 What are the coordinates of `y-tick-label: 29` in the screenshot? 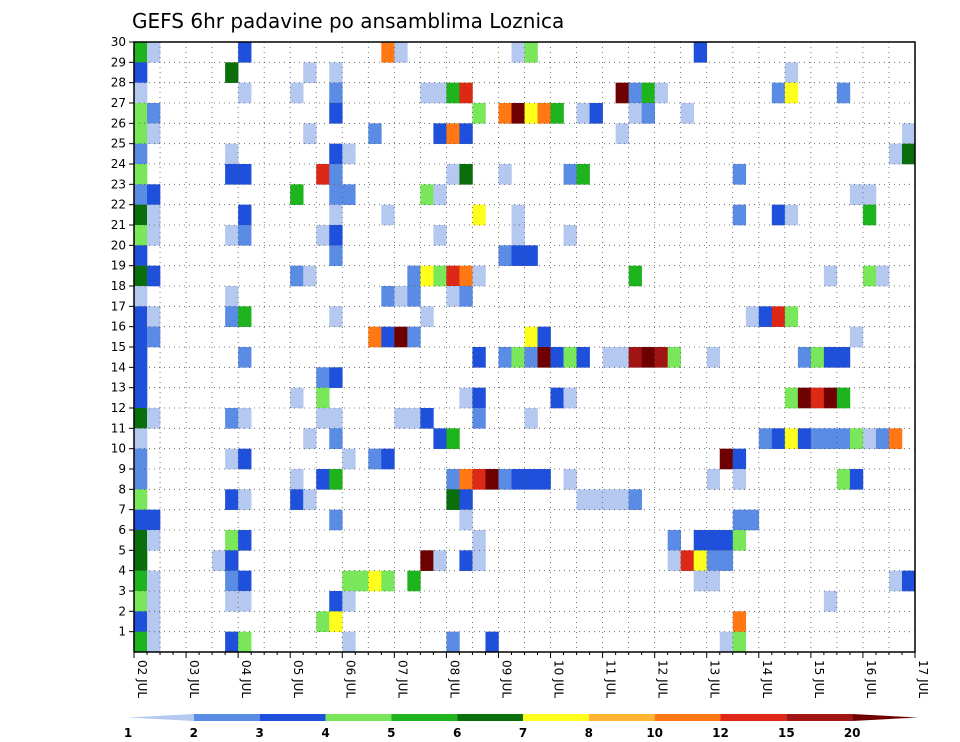 It's located at (118, 62).